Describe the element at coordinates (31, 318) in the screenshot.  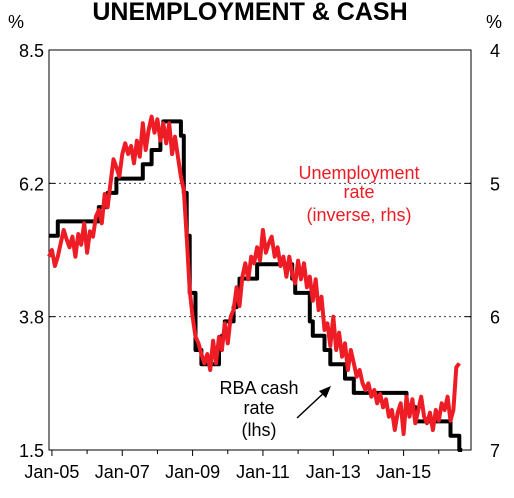
I see `left-tick-label: 3.8` at that location.